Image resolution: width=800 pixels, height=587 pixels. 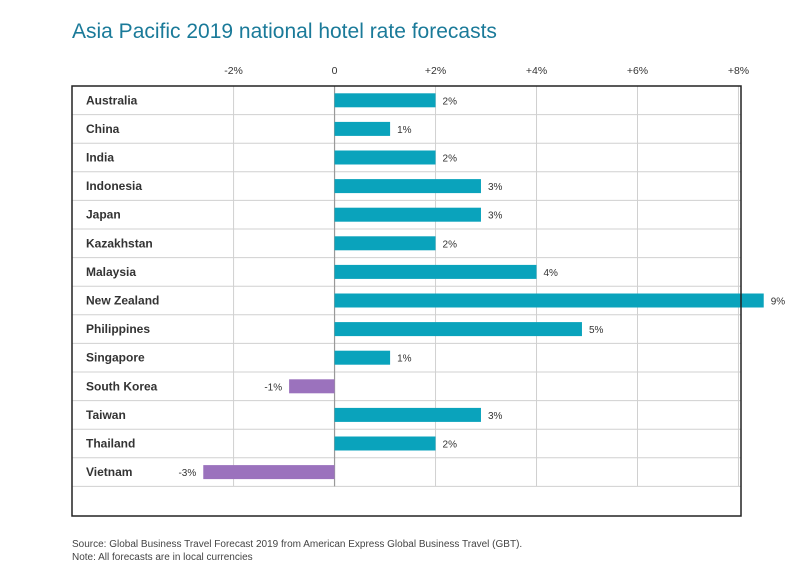 What do you see at coordinates (187, 473) in the screenshot?
I see `data-label: -3%` at bounding box center [187, 473].